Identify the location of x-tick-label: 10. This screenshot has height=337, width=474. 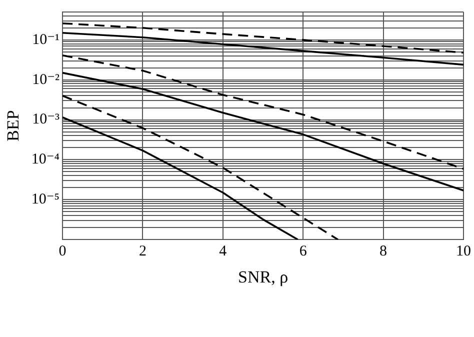
(463, 252).